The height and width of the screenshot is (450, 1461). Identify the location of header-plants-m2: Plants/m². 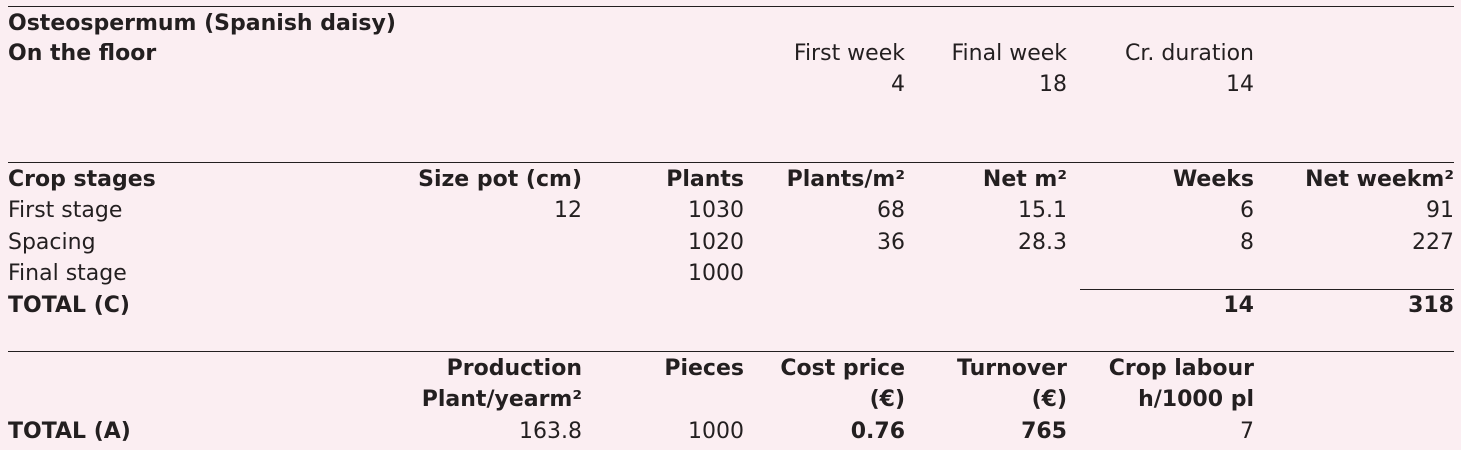
(845, 179).